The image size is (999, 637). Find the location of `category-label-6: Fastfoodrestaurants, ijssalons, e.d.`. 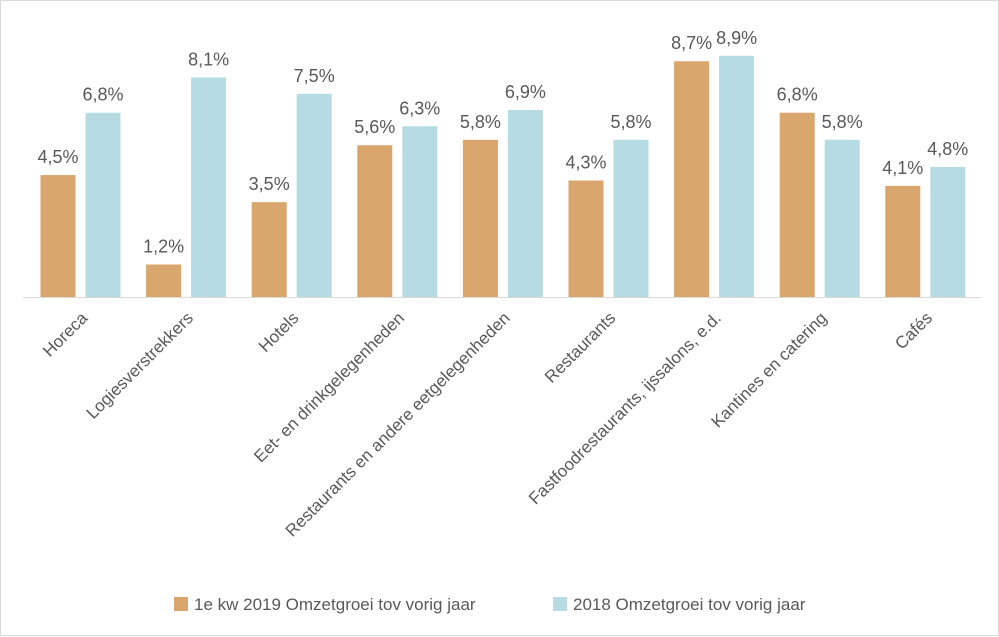

category-label-6: Fastfoodrestaurants, ijssalons, e.d. is located at coordinates (625, 408).